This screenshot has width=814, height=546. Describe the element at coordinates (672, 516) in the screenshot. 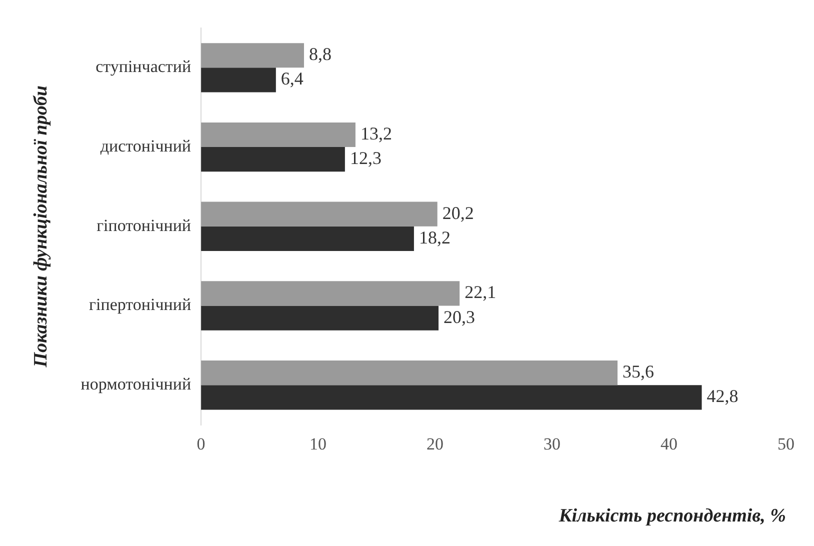

I see `x-axis-title: Кількість респондентів, %` at that location.